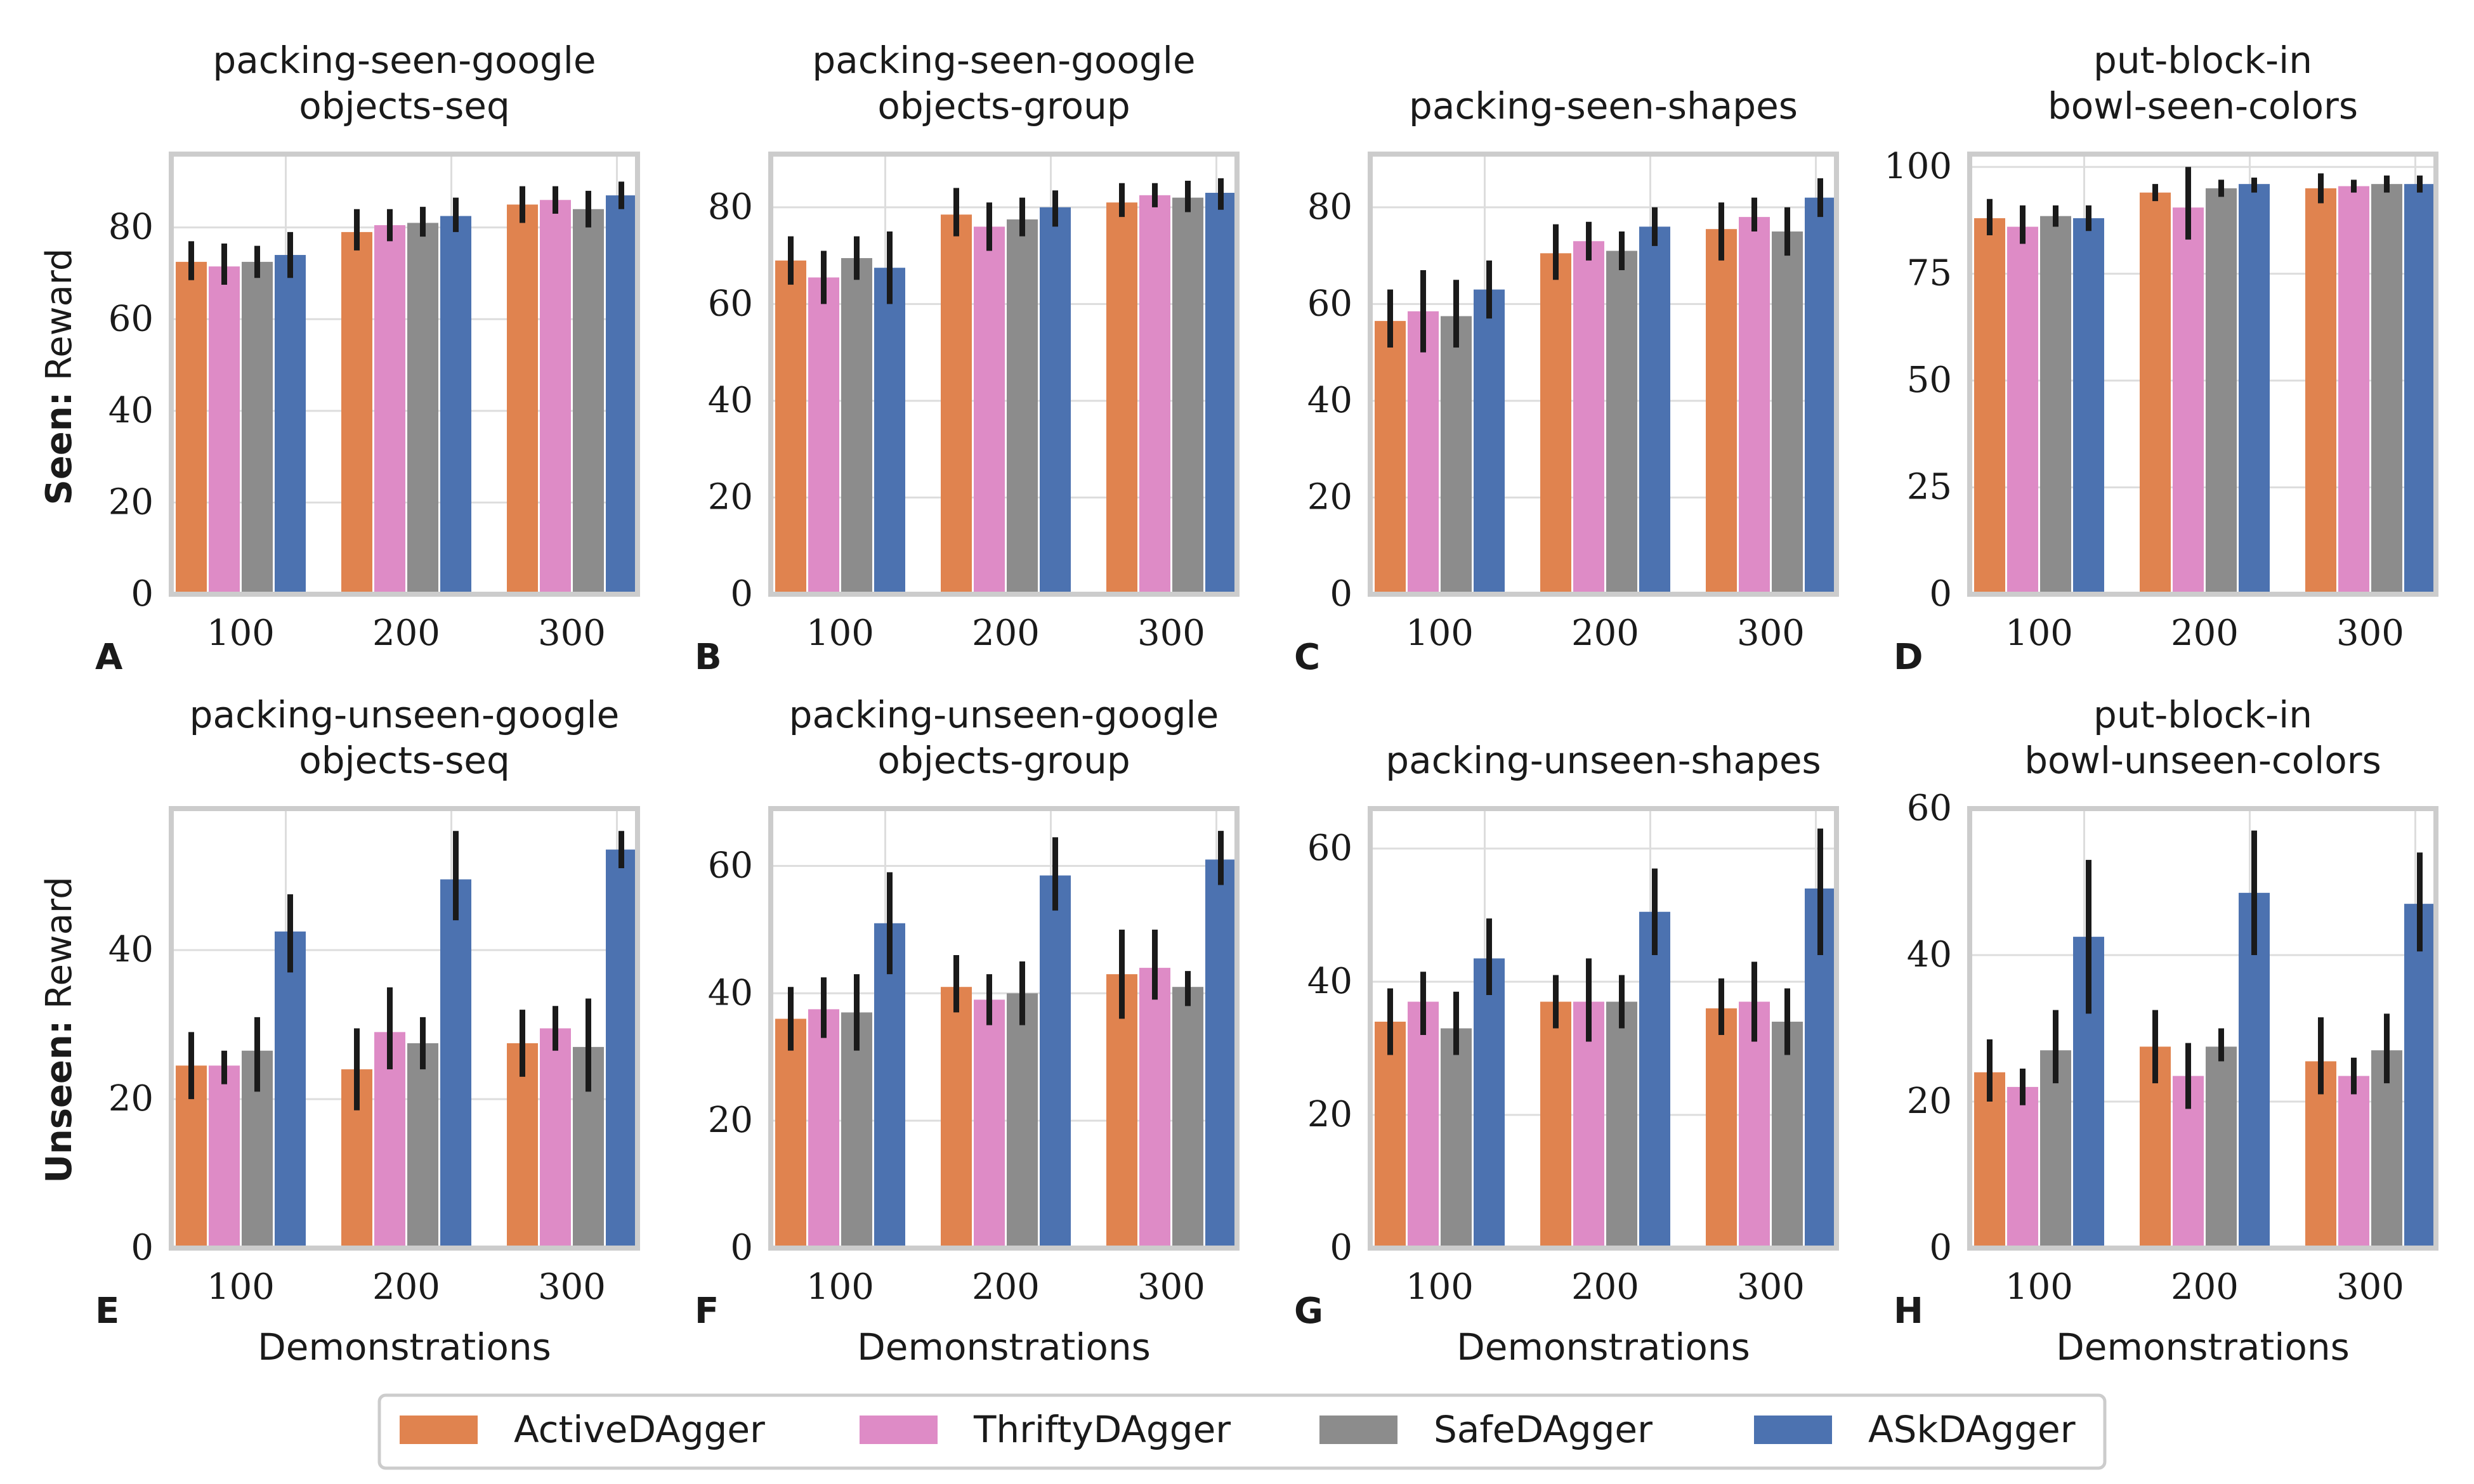 This screenshot has width=2474, height=1484. I want to click on panel-a-ytick-label: 60, so click(131, 318).